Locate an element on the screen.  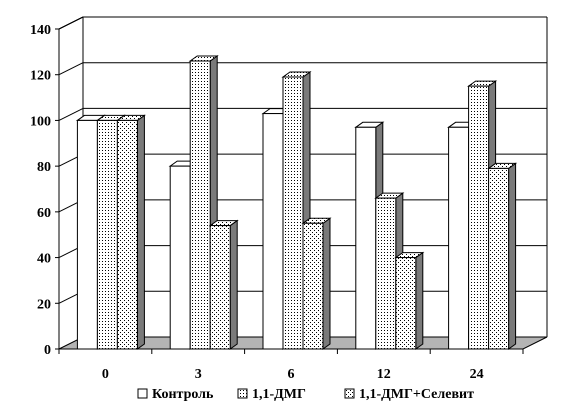
legend-label: 1,1-ДМГ is located at coordinates (279, 394).